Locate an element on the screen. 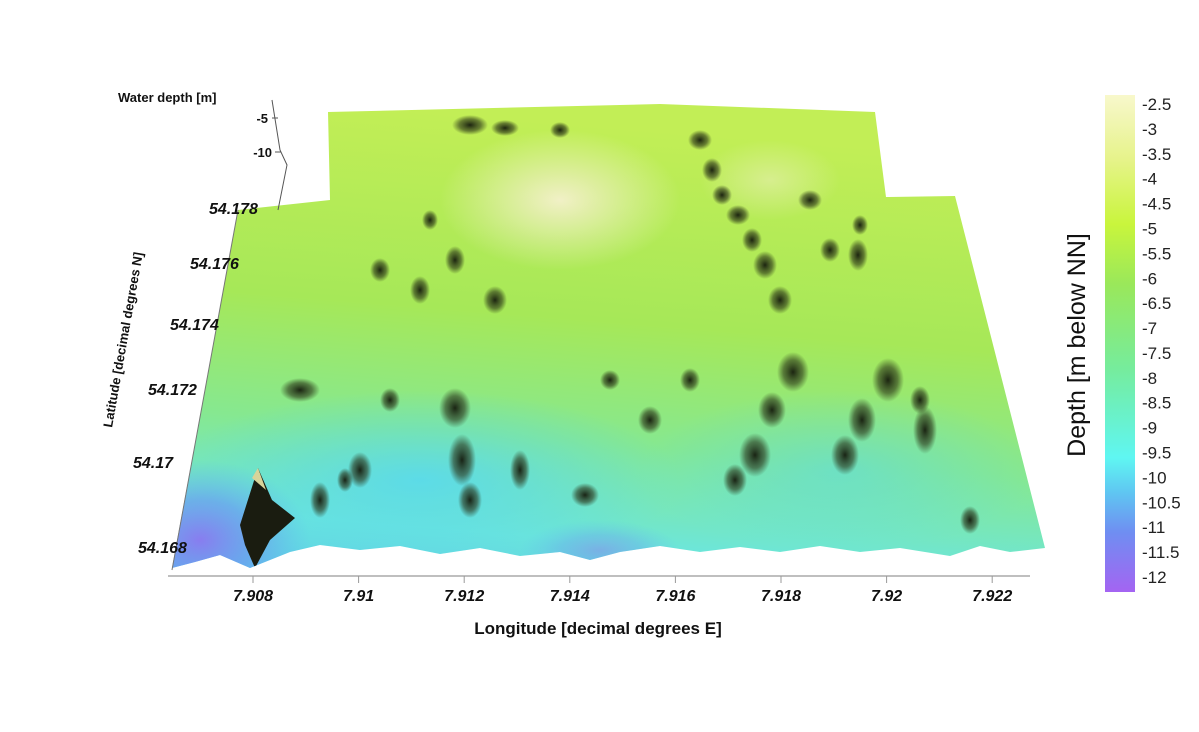 This screenshot has height=732, width=1199. z-tick-label: -5 is located at coordinates (262, 118).